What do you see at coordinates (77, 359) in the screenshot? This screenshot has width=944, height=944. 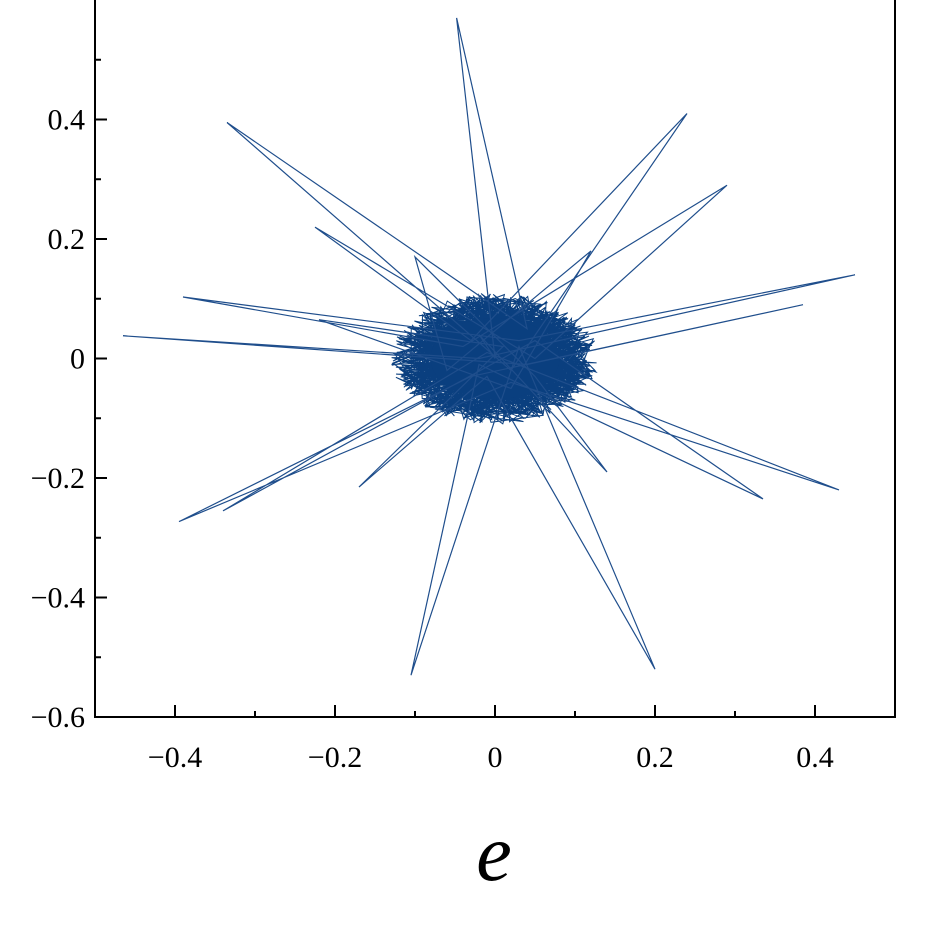 I see `y-tick-label: 0` at bounding box center [77, 359].